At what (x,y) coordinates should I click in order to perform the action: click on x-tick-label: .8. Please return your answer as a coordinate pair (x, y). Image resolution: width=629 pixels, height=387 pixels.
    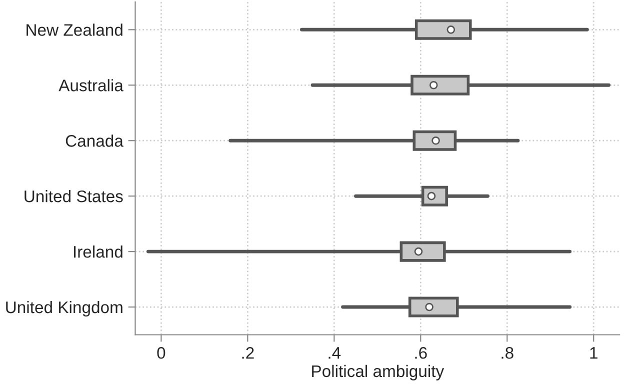
    Looking at the image, I should click on (508, 353).